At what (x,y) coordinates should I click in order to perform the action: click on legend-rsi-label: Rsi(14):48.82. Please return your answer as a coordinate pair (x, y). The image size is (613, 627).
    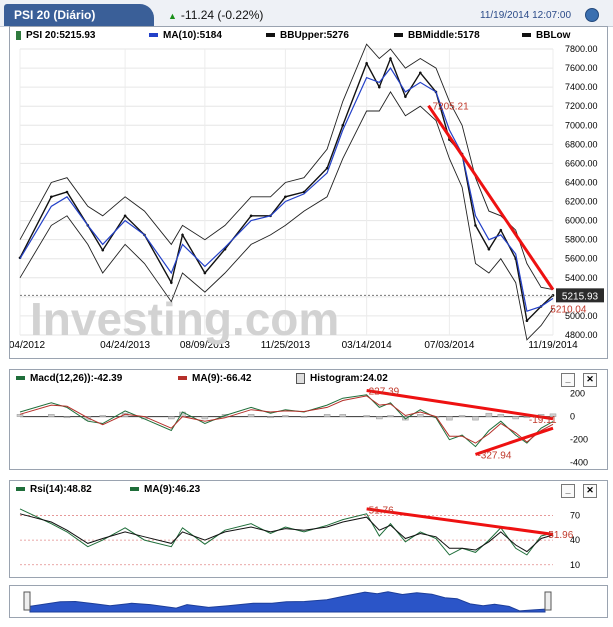
    Looking at the image, I should click on (61, 489).